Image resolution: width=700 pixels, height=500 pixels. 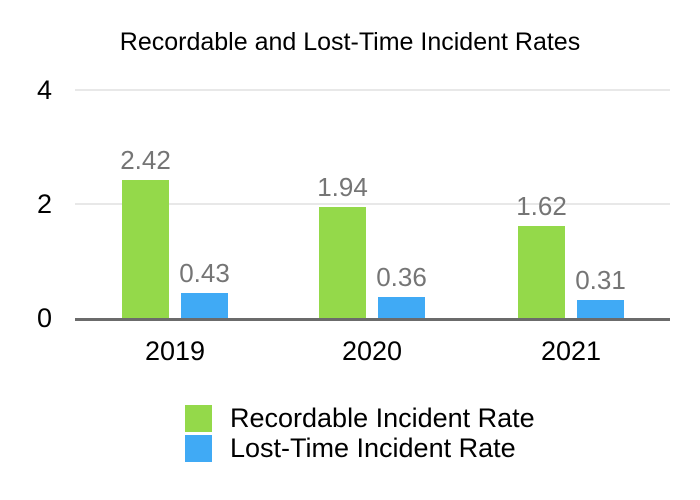 What do you see at coordinates (373, 448) in the screenshot?
I see `legend-label-lost-time-incident-rate: Lost-Time Incident Rate` at bounding box center [373, 448].